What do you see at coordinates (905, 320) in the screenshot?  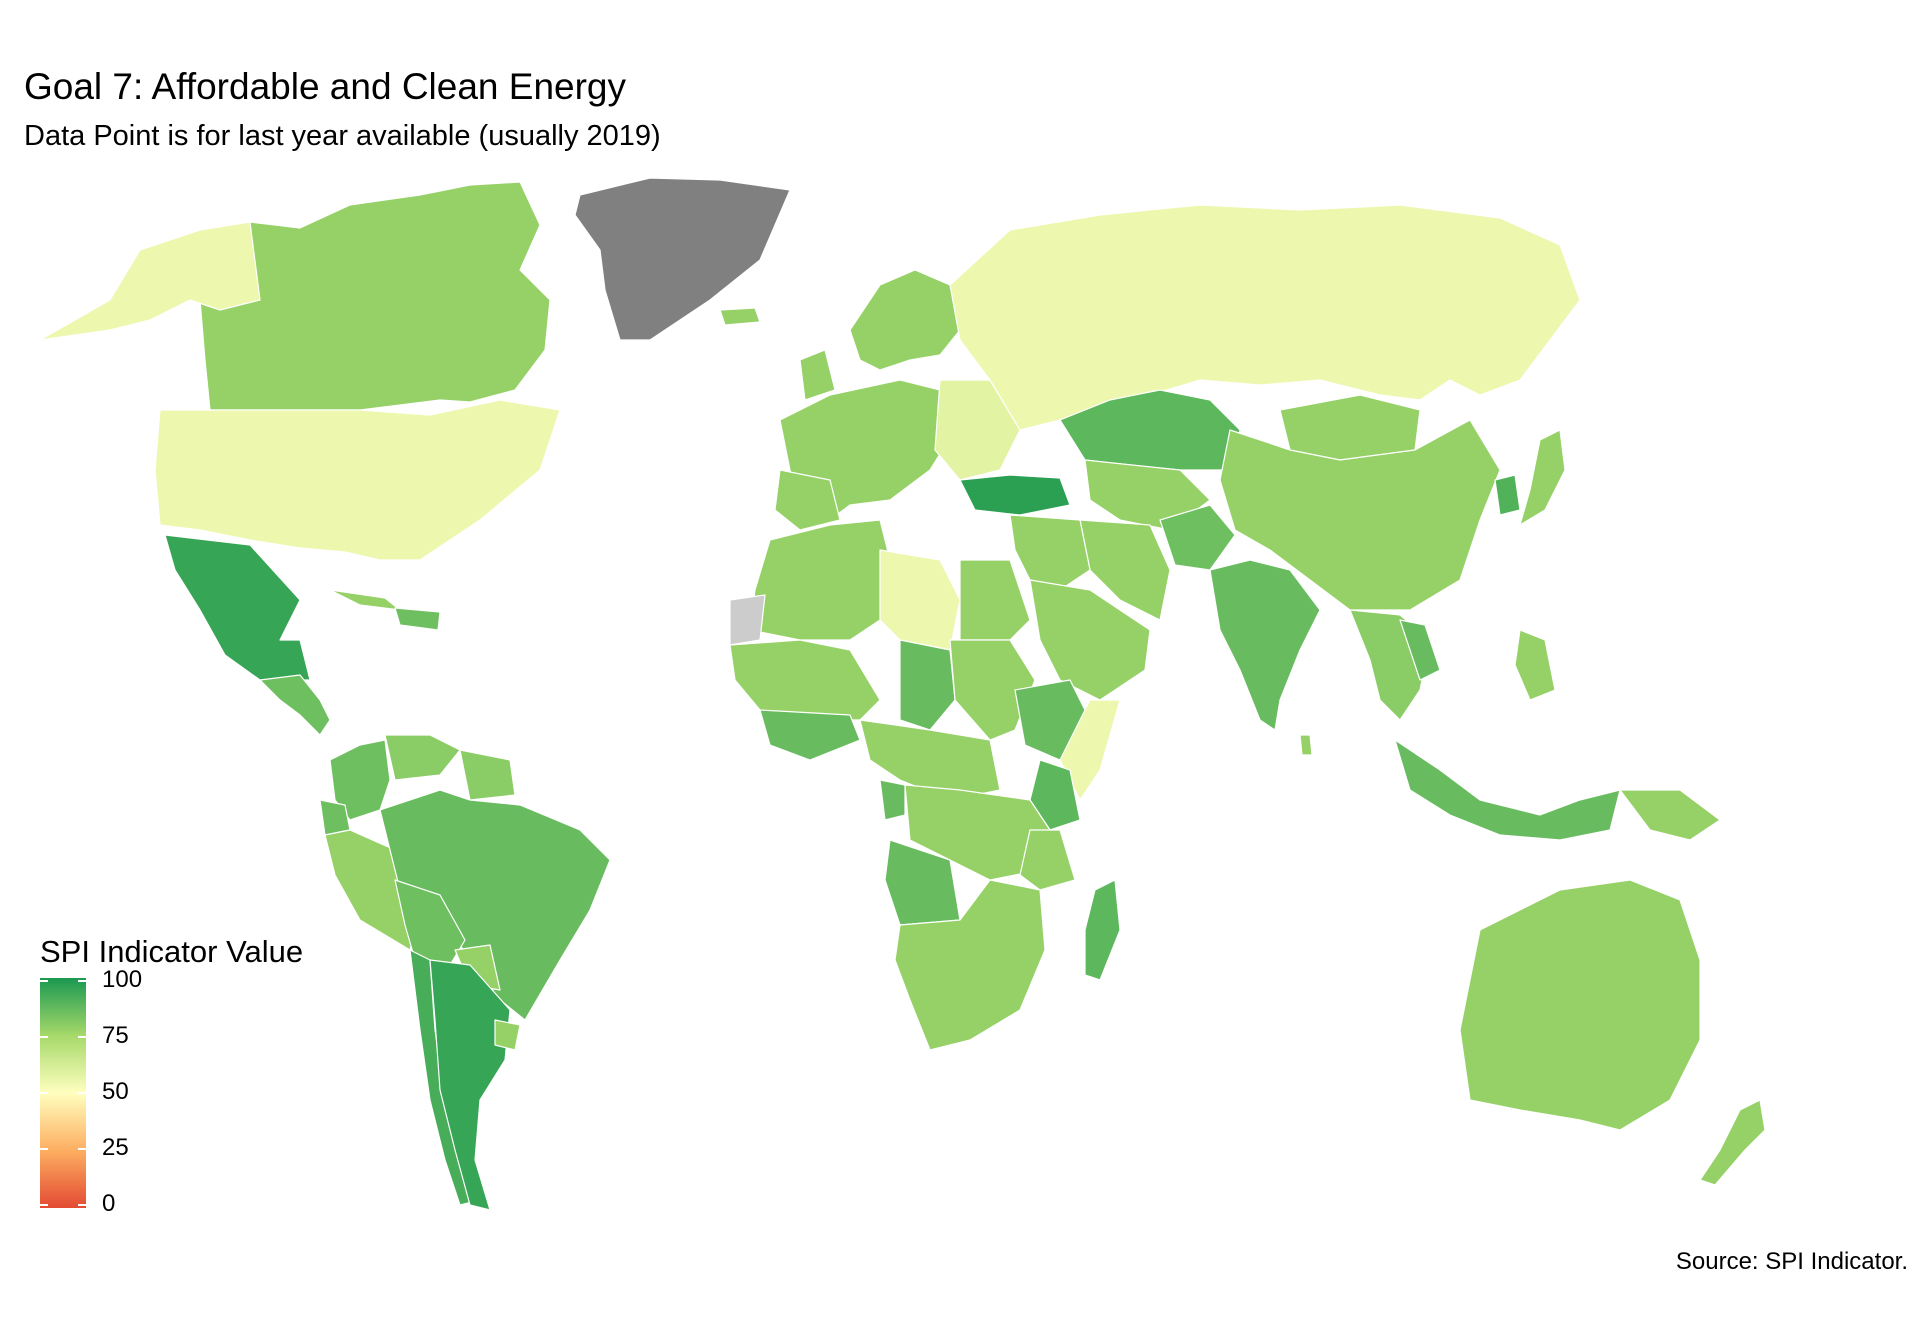 I see `region-scandinavia` at bounding box center [905, 320].